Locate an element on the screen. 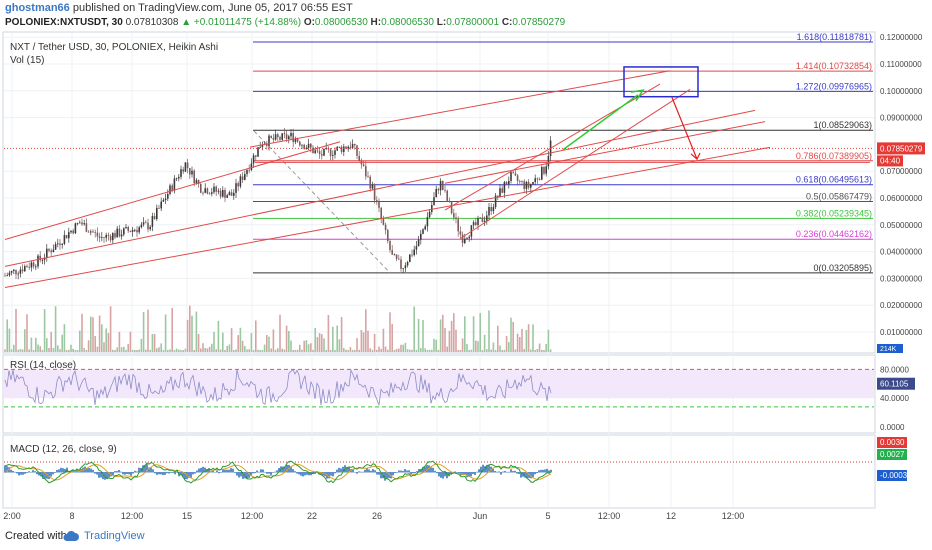 The image size is (932, 550). channel-line is located at coordinates (575, 164).